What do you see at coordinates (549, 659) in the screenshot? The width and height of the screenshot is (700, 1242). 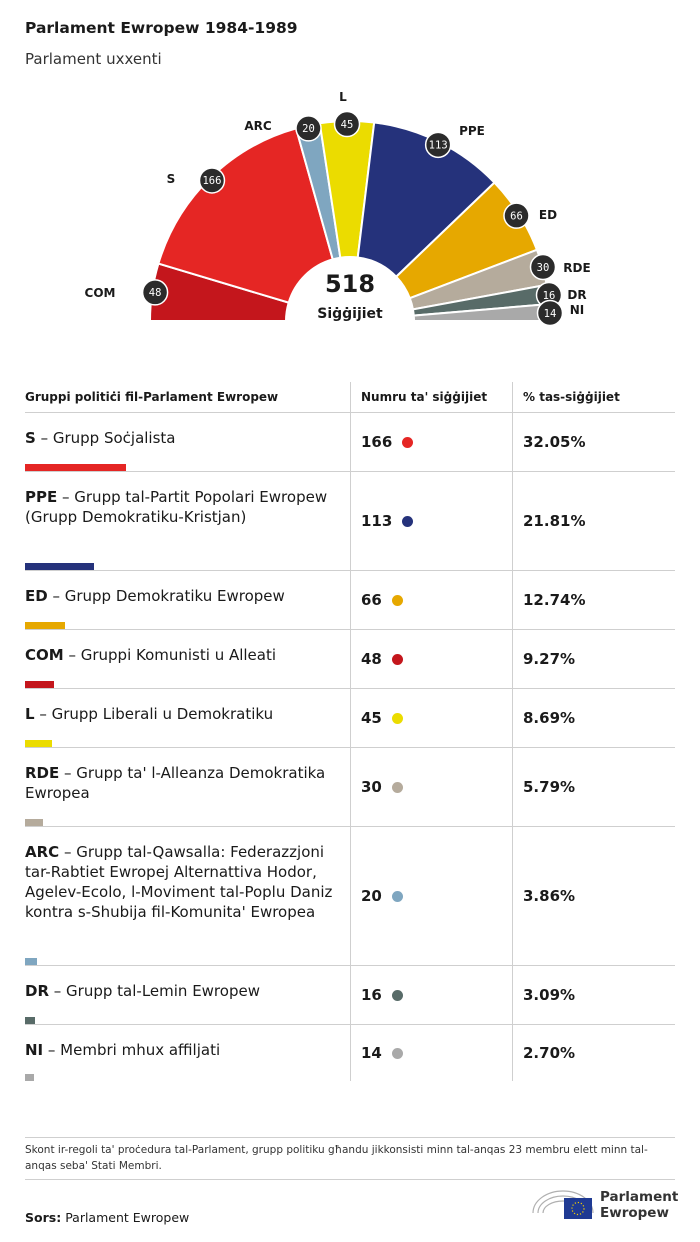 I see `percent-value: 9.27%` at bounding box center [549, 659].